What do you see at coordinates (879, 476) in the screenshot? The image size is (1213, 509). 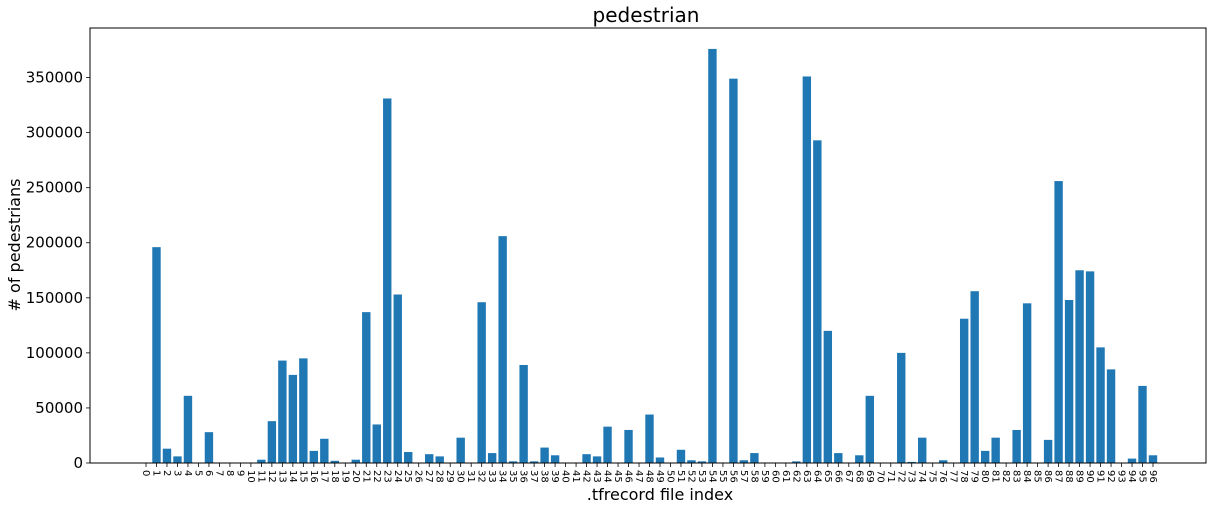 I see `x-tick-label: 70` at bounding box center [879, 476].